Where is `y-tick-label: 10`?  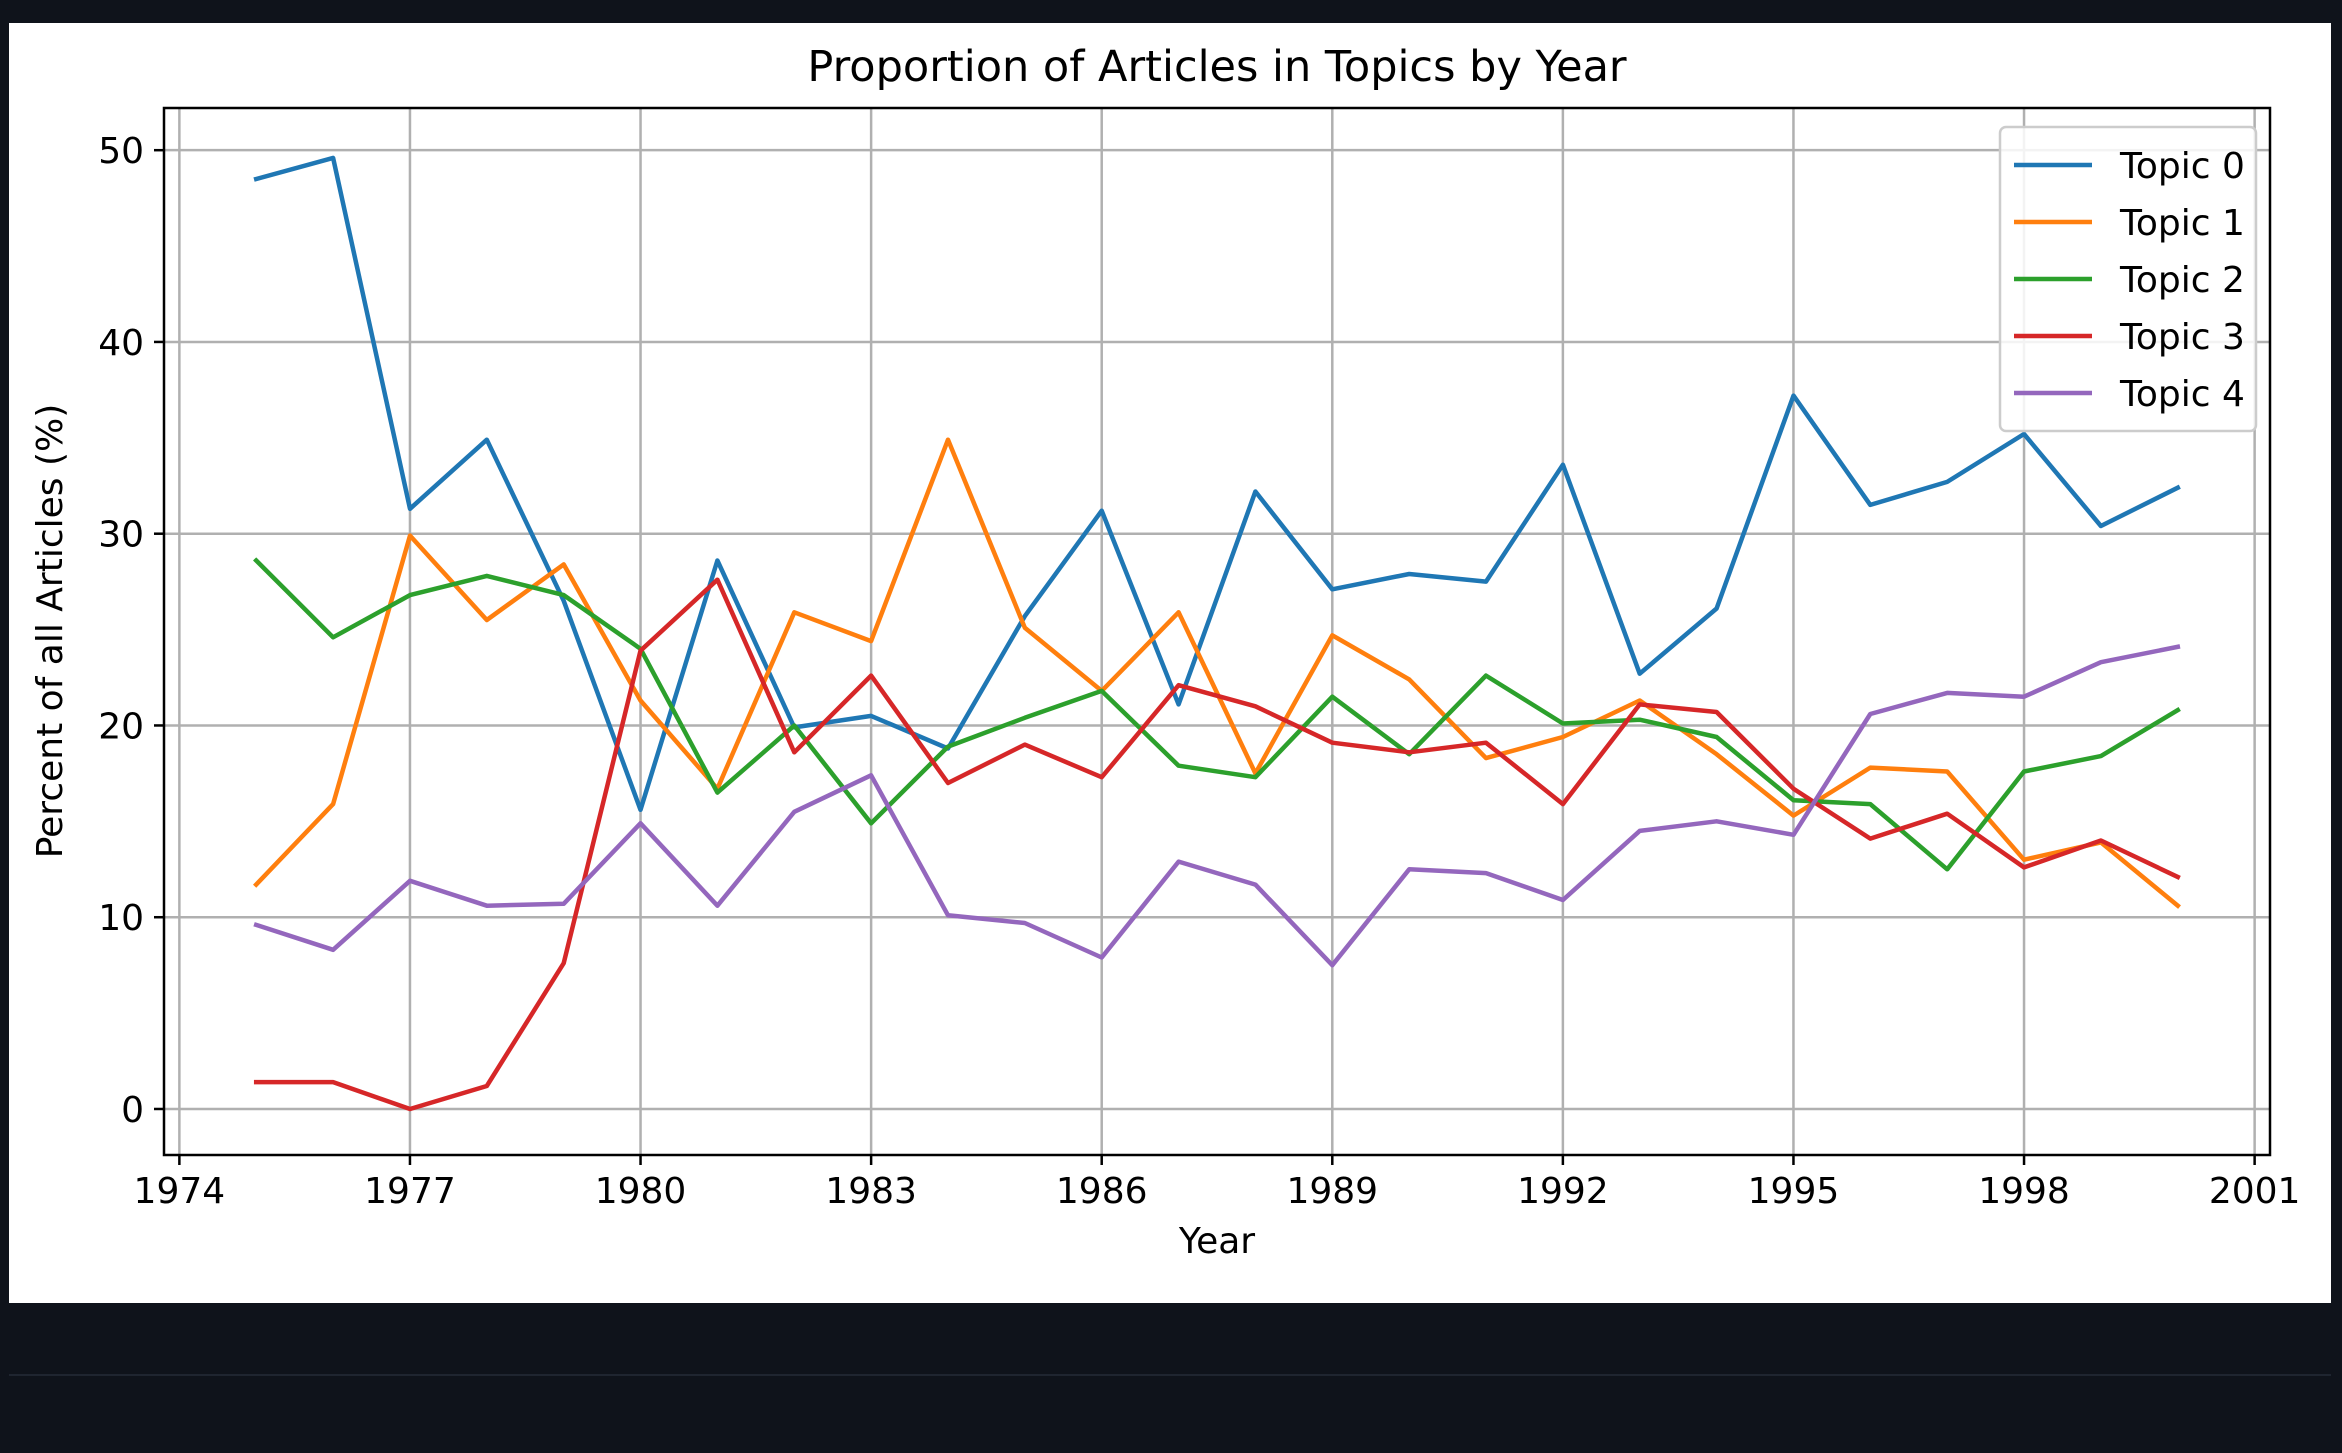
y-tick-label: 10 is located at coordinates (121, 918).